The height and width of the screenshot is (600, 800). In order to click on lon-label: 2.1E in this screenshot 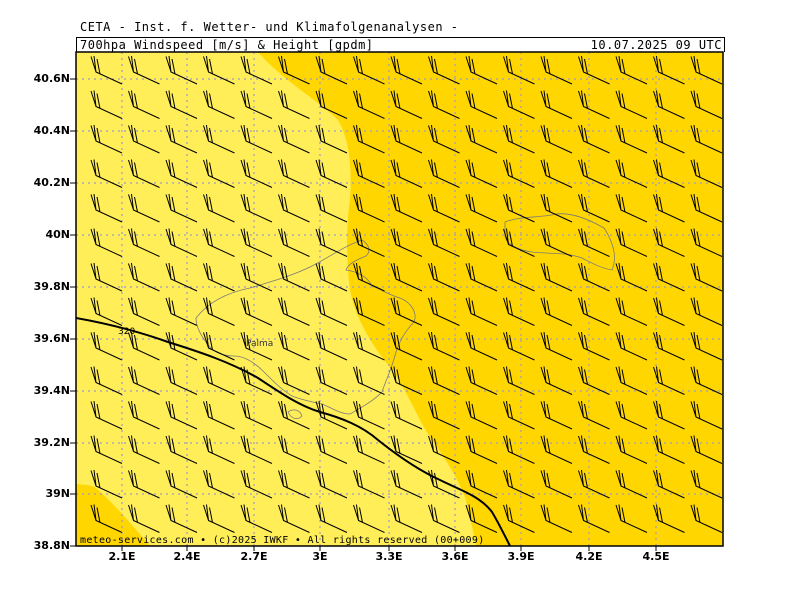, I will do `click(122, 556)`.